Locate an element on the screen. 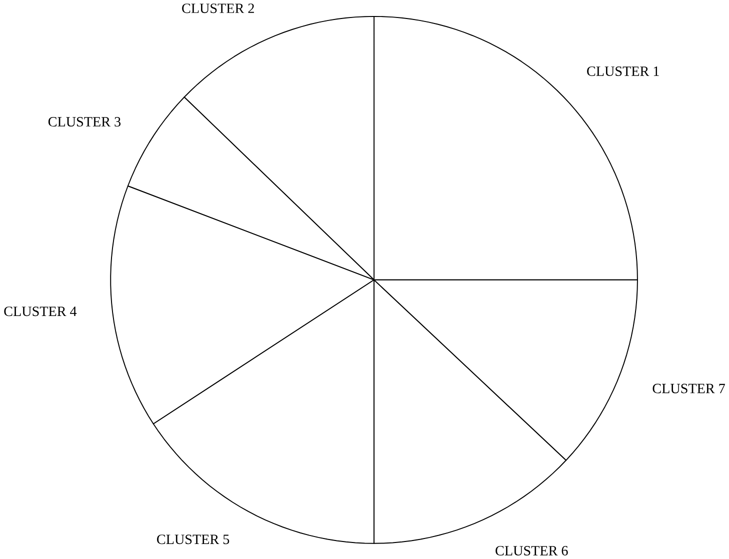 The width and height of the screenshot is (729, 559). slice-label: CLUSTER 1 is located at coordinates (623, 71).